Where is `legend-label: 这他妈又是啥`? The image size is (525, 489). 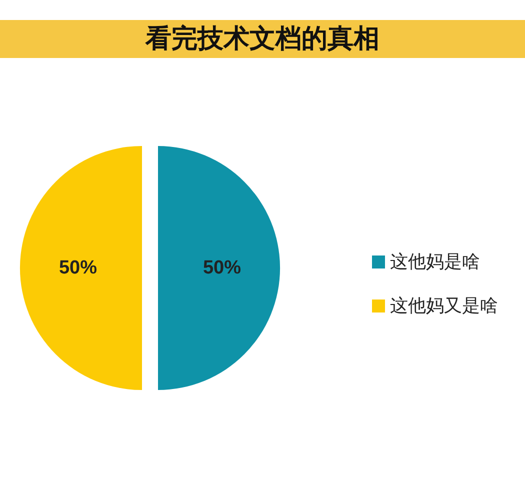
legend-label: 这他妈又是啥 is located at coordinates (444, 306).